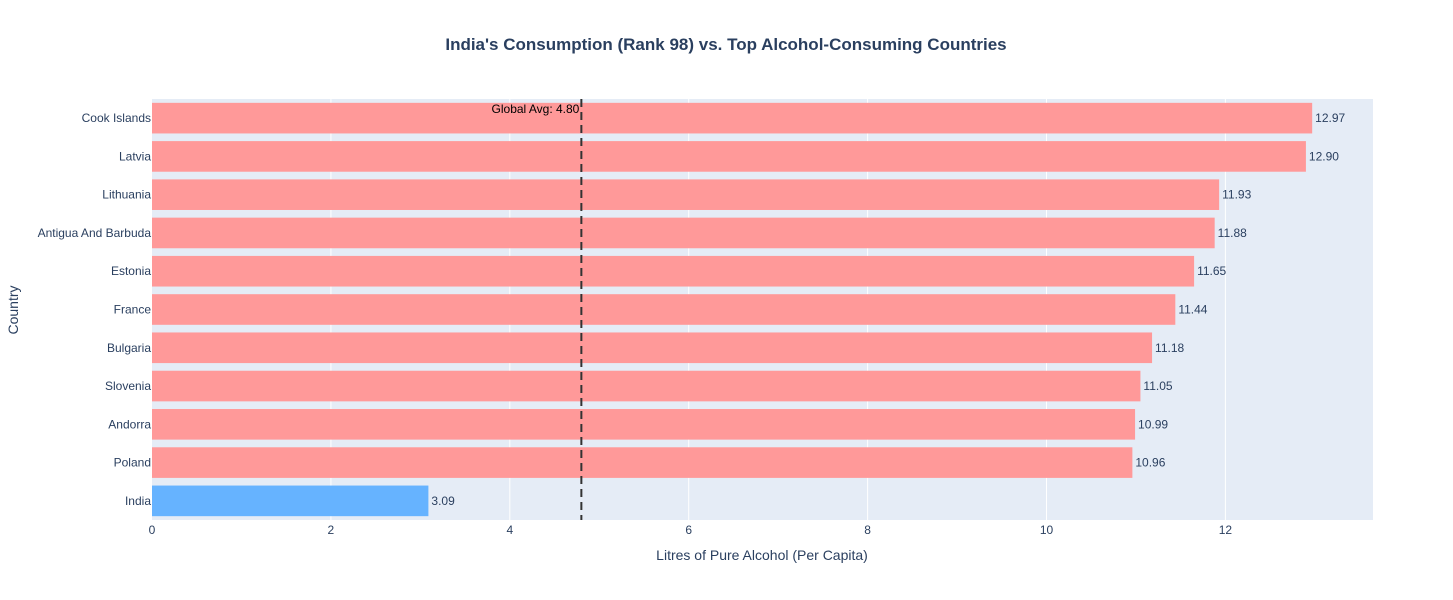 The height and width of the screenshot is (600, 1453). I want to click on bar-value-label: 10.99, so click(1153, 424).